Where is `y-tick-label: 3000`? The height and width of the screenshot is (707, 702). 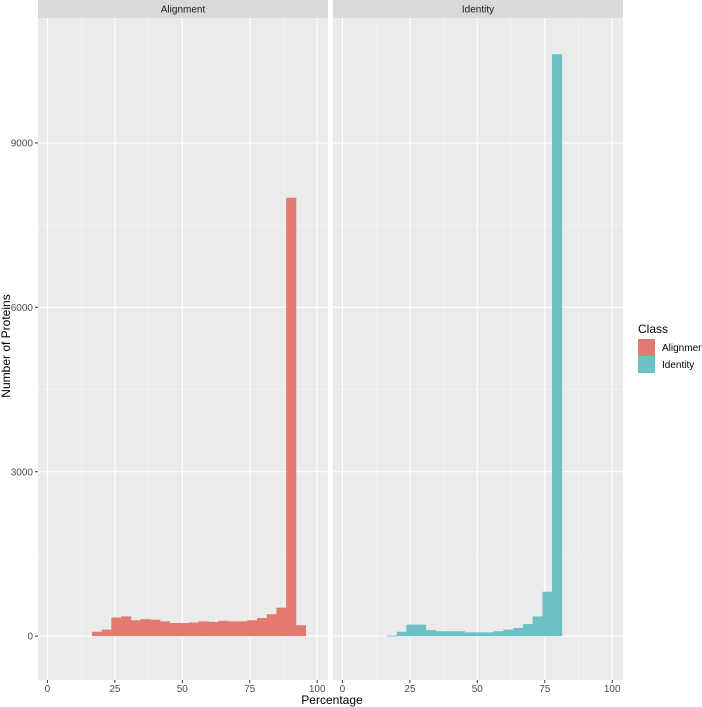
y-tick-label: 3000 is located at coordinates (22, 472).